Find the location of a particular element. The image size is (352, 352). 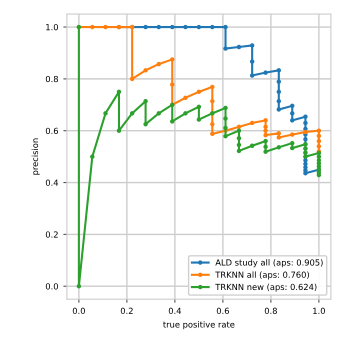

legend-label: ALD study all (aps: 0.905) is located at coordinates (269, 263).